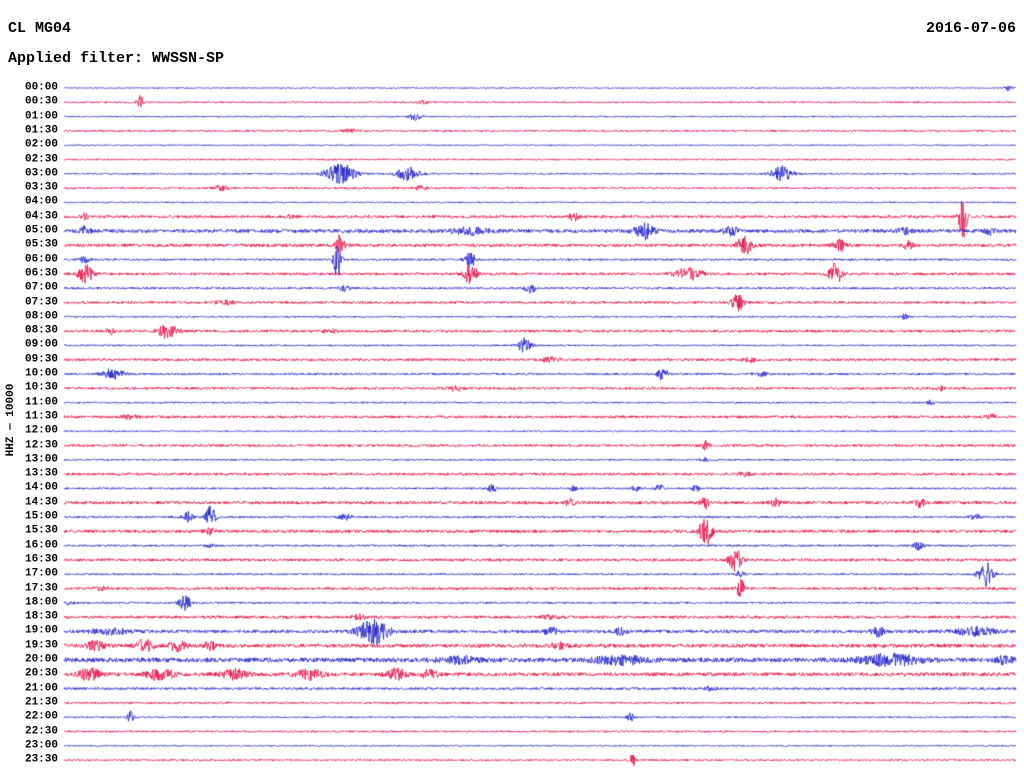 The width and height of the screenshot is (1024, 780). I want to click on date-label: 2016-07-06, so click(970, 28).